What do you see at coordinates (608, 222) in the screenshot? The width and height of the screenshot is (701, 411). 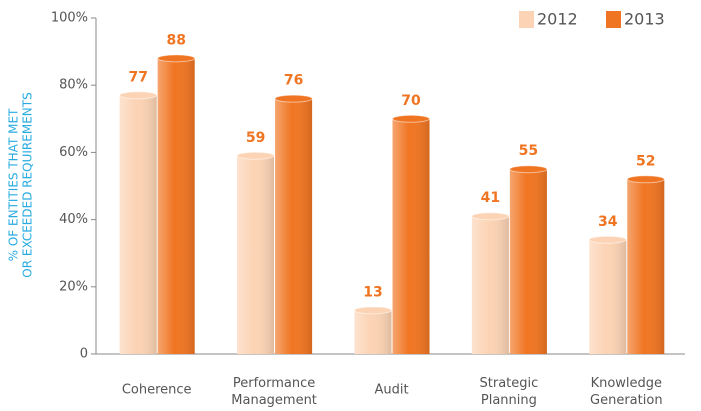 I see `value-label: 34` at bounding box center [608, 222].